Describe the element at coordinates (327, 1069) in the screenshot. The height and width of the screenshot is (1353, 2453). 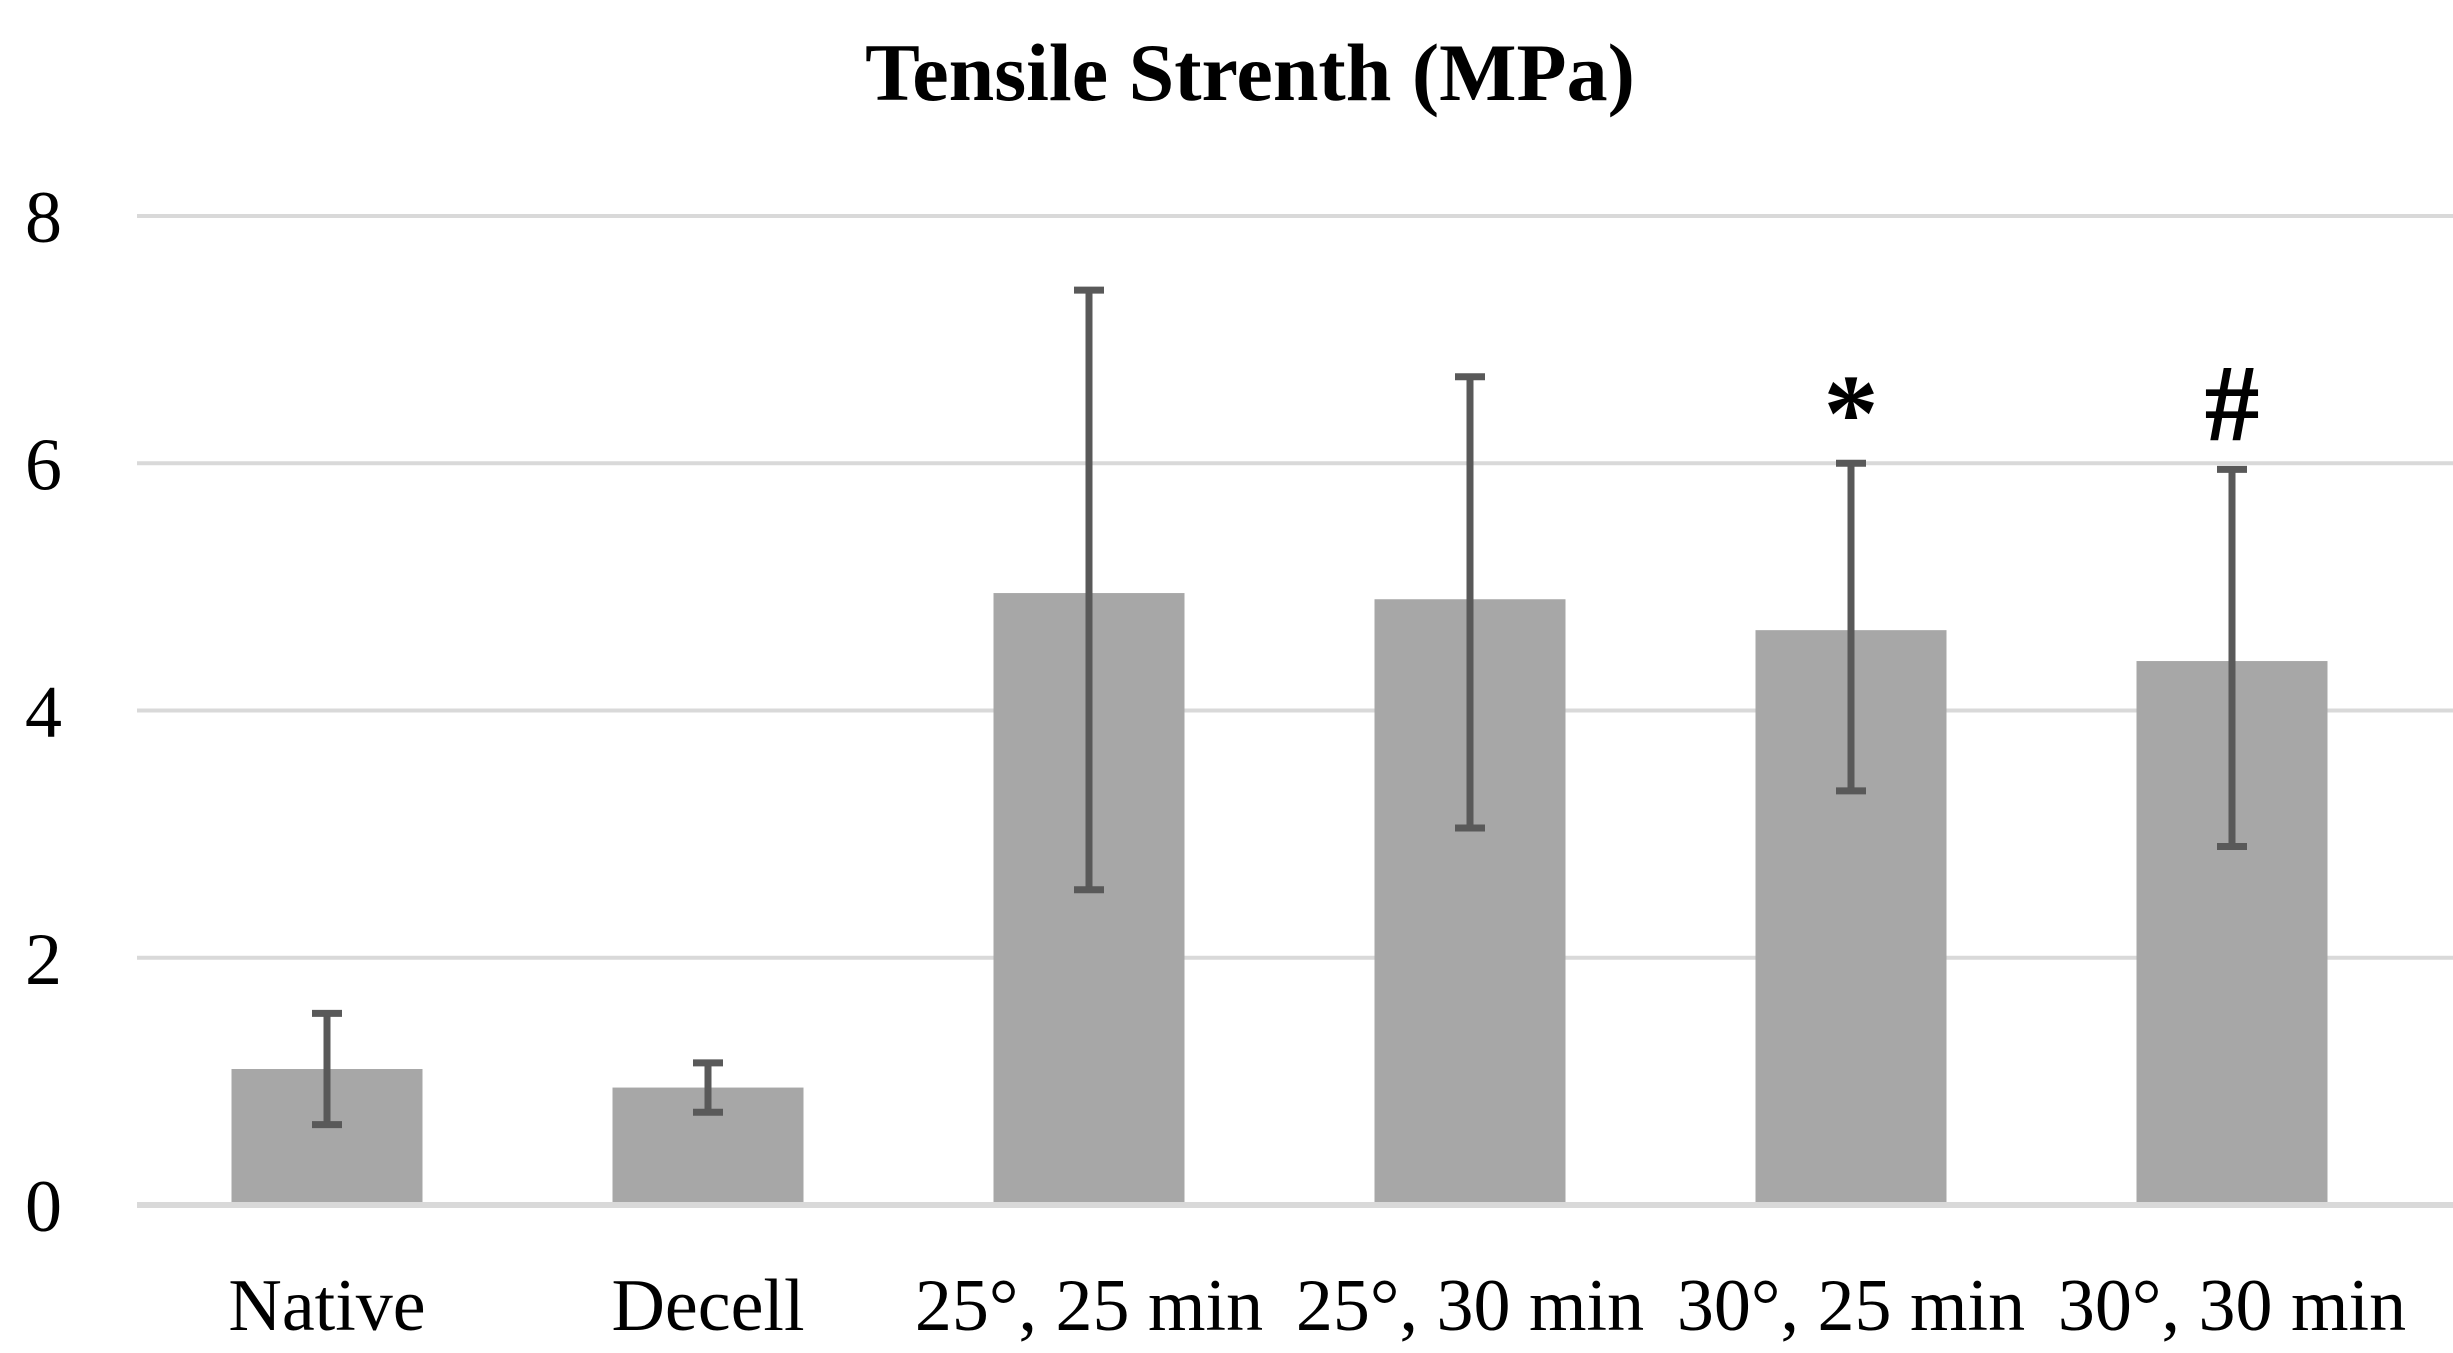
I see `error-bar-native` at that location.